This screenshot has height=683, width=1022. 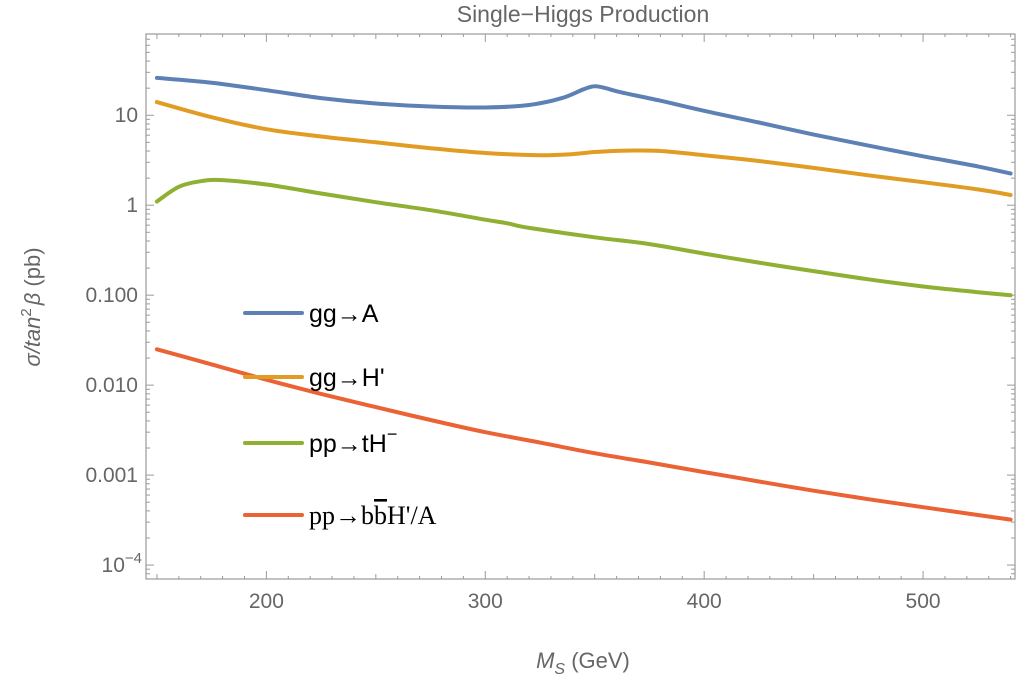 I want to click on y-tick-label: 0.001, so click(x=111, y=475).